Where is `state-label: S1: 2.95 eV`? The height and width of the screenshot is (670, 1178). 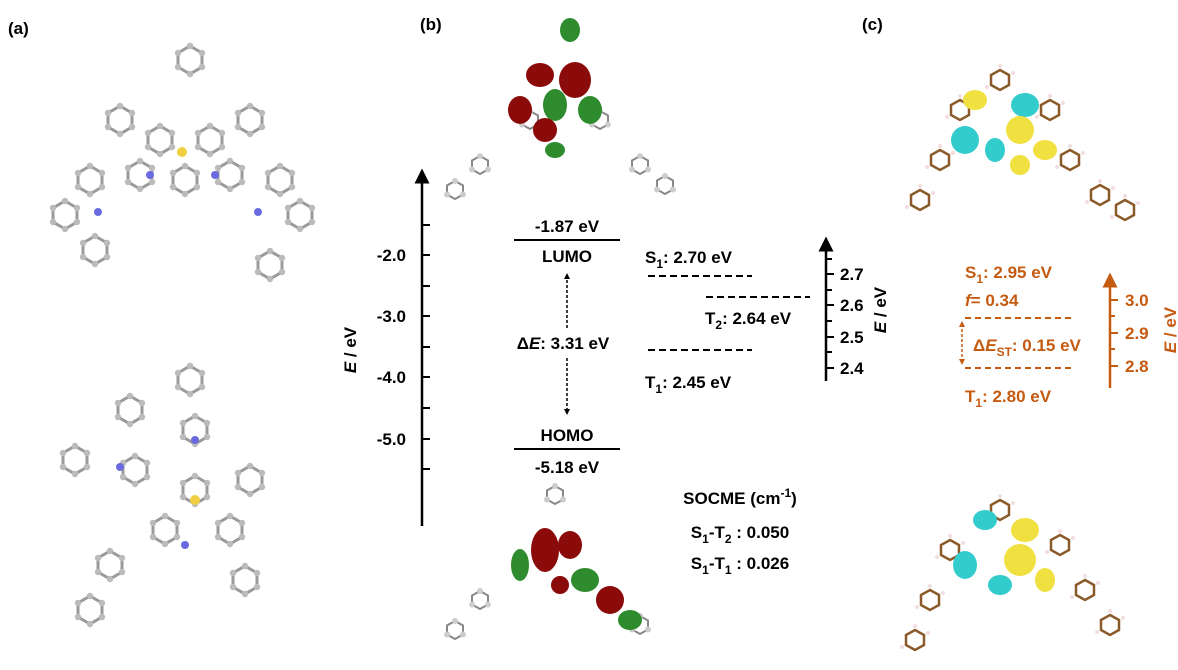
state-label: S1: 2.95 eV is located at coordinates (1009, 274).